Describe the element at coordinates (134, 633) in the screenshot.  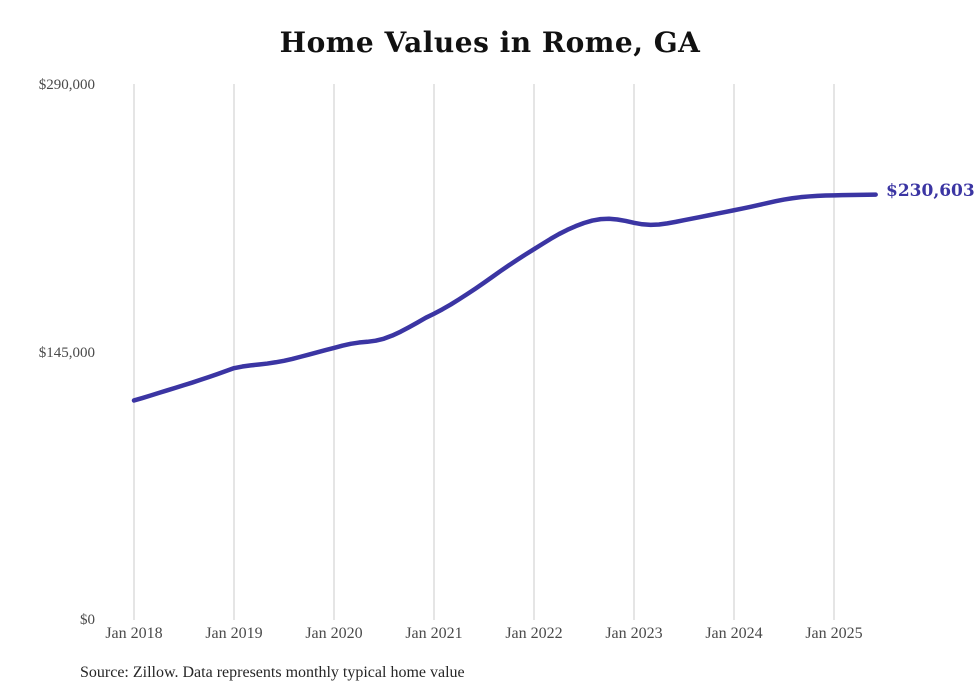
I see `x-axis-tick-jan-2018: Jan 2018` at that location.